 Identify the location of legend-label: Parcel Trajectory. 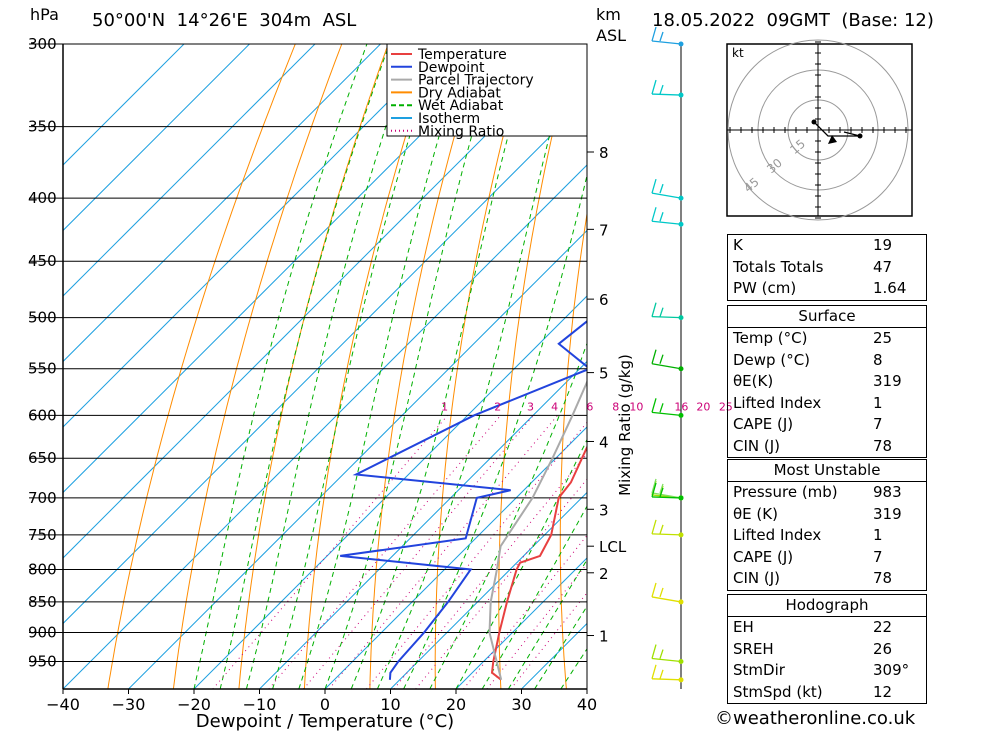
(476, 81).